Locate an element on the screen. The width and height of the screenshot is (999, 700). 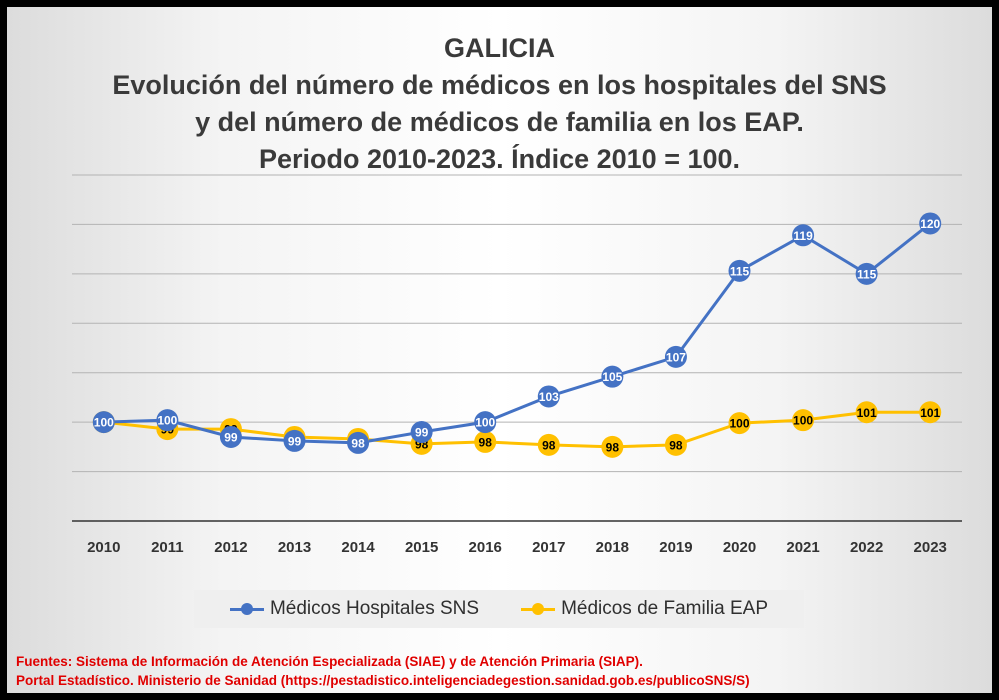
data-label: 107 is located at coordinates (676, 357).